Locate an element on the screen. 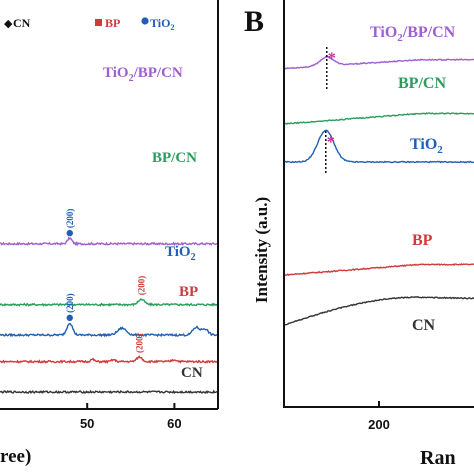 The height and width of the screenshot is (474, 474). legend-label-tio2-main: TiO is located at coordinates (160, 23).